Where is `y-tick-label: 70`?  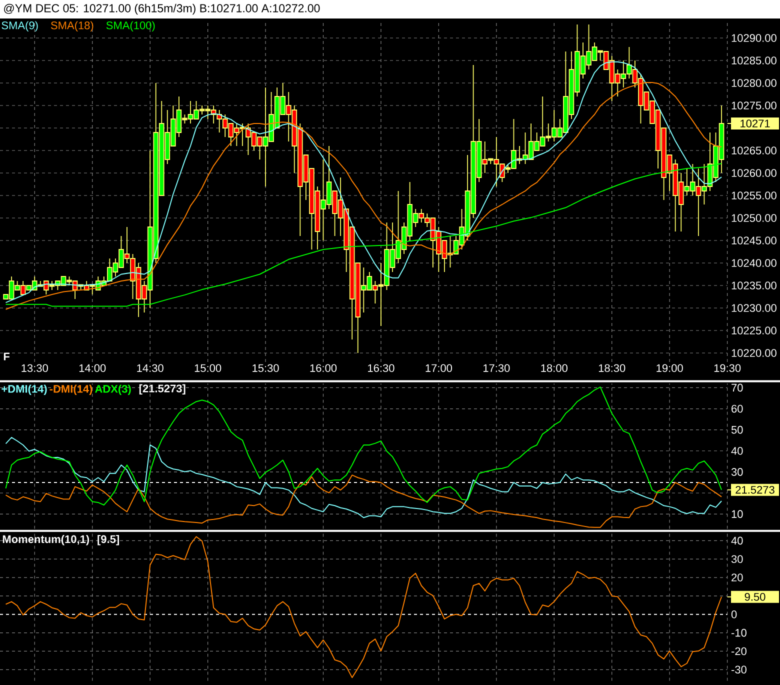 y-tick-label: 70 is located at coordinates (737, 388).